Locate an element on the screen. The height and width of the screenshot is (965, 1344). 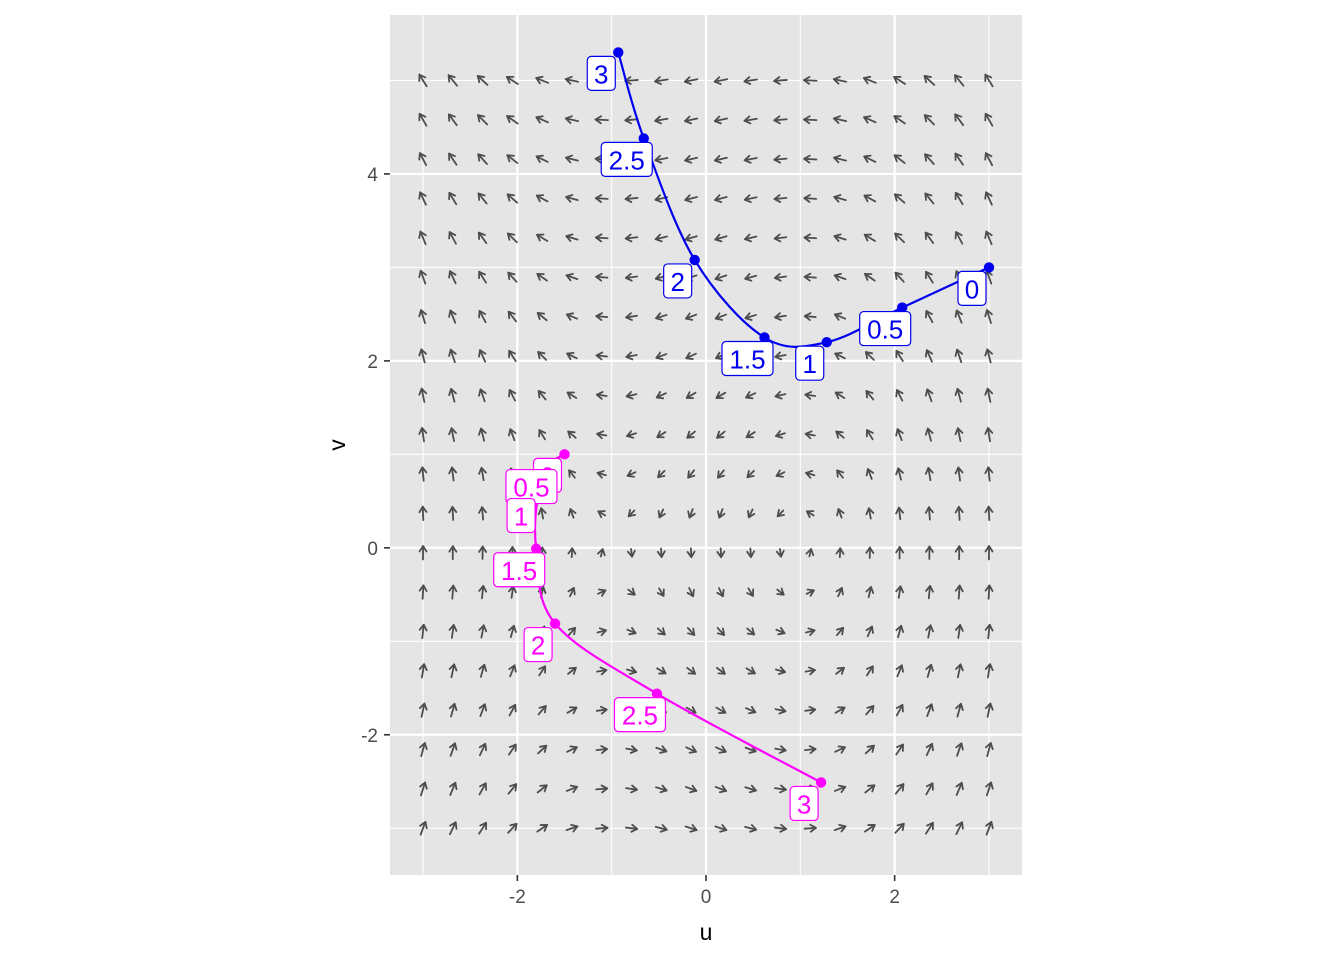
x-tick-label: -2 is located at coordinates (517, 897).